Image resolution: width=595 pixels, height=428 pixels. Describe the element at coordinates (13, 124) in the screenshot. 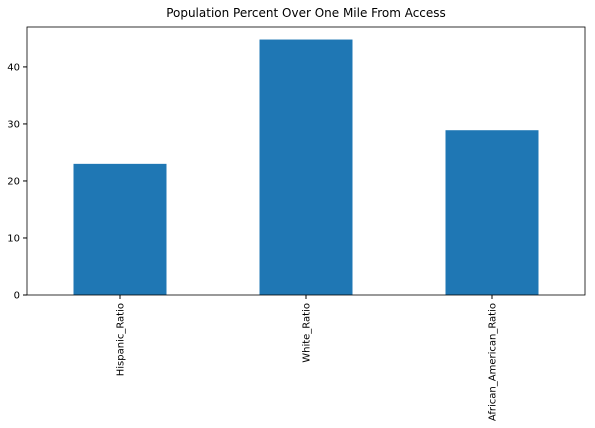

I see `y-tick-label: 30` at that location.